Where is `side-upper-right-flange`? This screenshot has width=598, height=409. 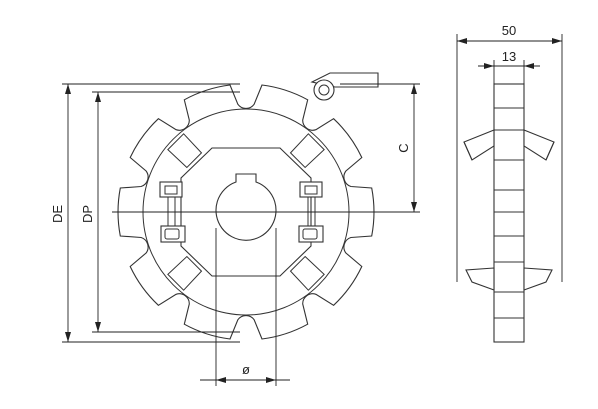
side-upper-right-flange is located at coordinates (539, 145).